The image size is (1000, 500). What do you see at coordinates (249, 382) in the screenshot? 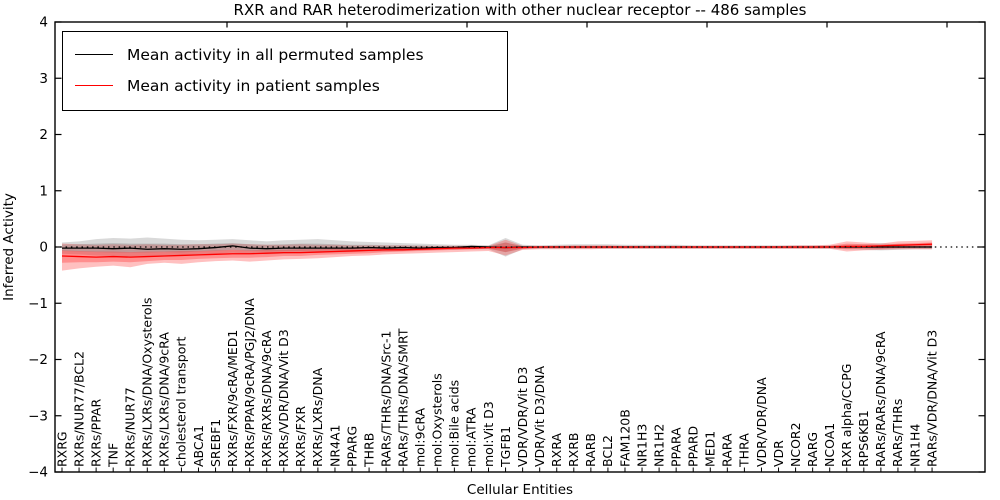
I see `x-tick-label: RXRs/PPAR/9cRA/PGJ2/DNA` at bounding box center [249, 382].